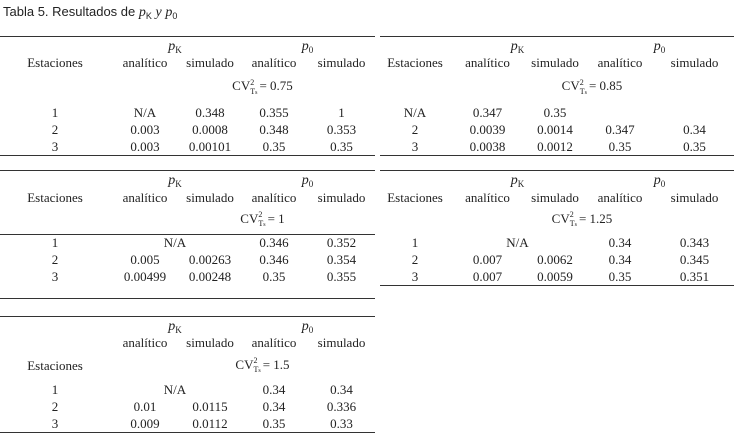 The height and width of the screenshot is (438, 734). I want to click on table-row: Estaciones CV2 Ts = 1.5, so click(187, 366).